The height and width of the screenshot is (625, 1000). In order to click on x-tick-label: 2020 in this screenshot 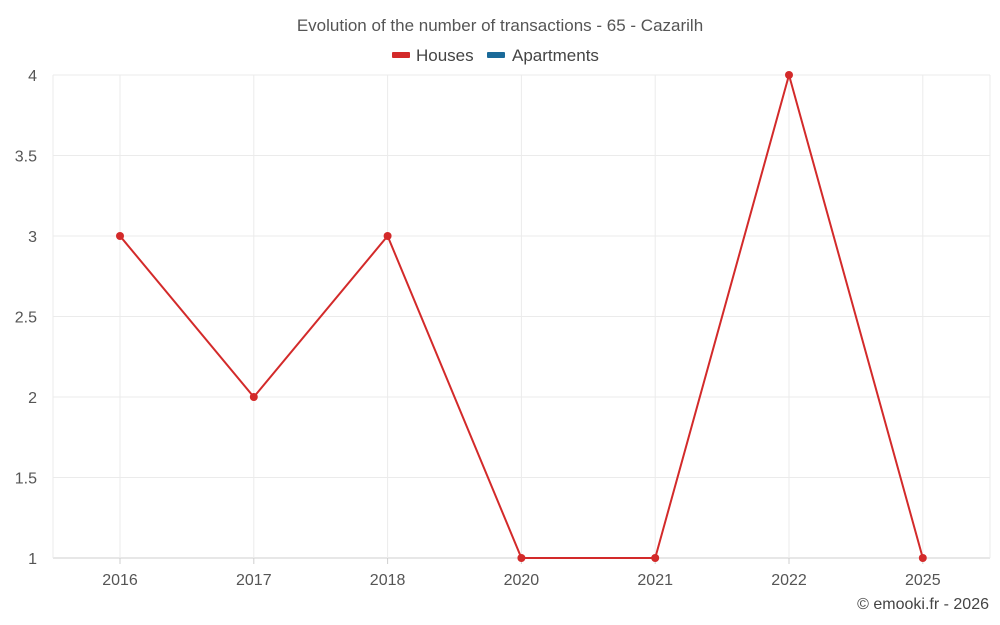, I will do `click(522, 580)`.